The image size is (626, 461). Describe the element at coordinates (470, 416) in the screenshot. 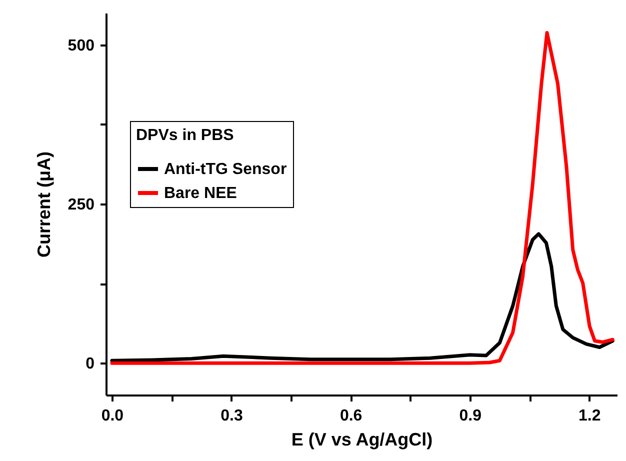

I see `x-tick-label: 0.9` at that location.